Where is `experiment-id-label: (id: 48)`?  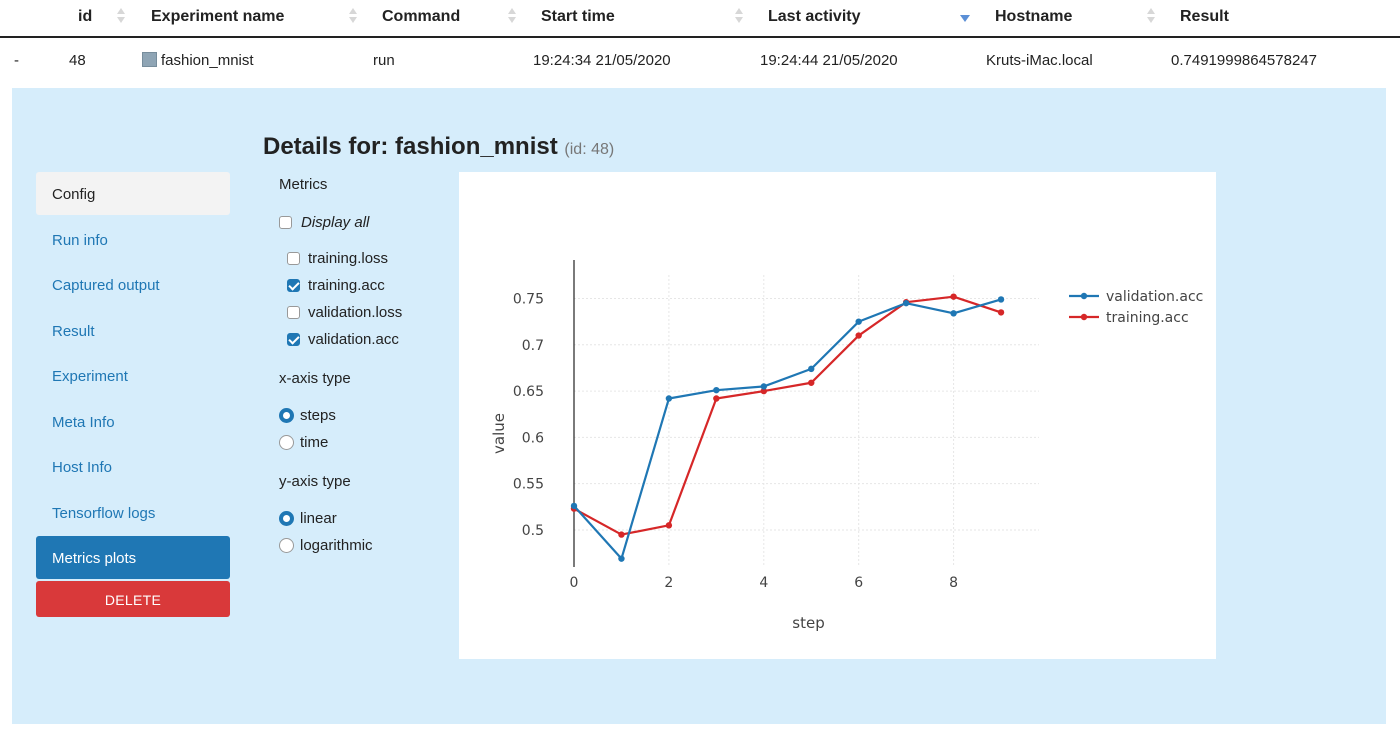
experiment-id-label: (id: 48) is located at coordinates (589, 149).